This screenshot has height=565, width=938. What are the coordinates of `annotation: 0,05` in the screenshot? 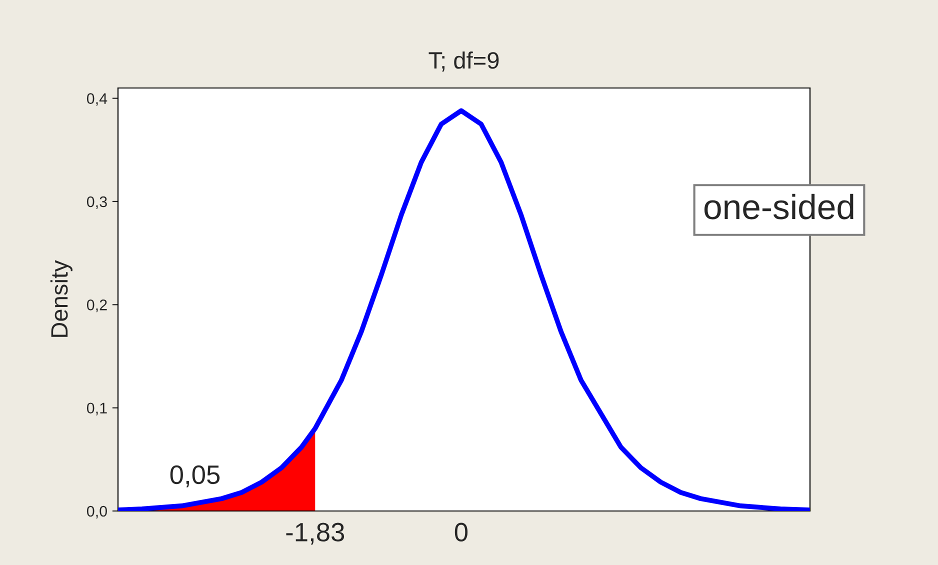 It's located at (195, 476).